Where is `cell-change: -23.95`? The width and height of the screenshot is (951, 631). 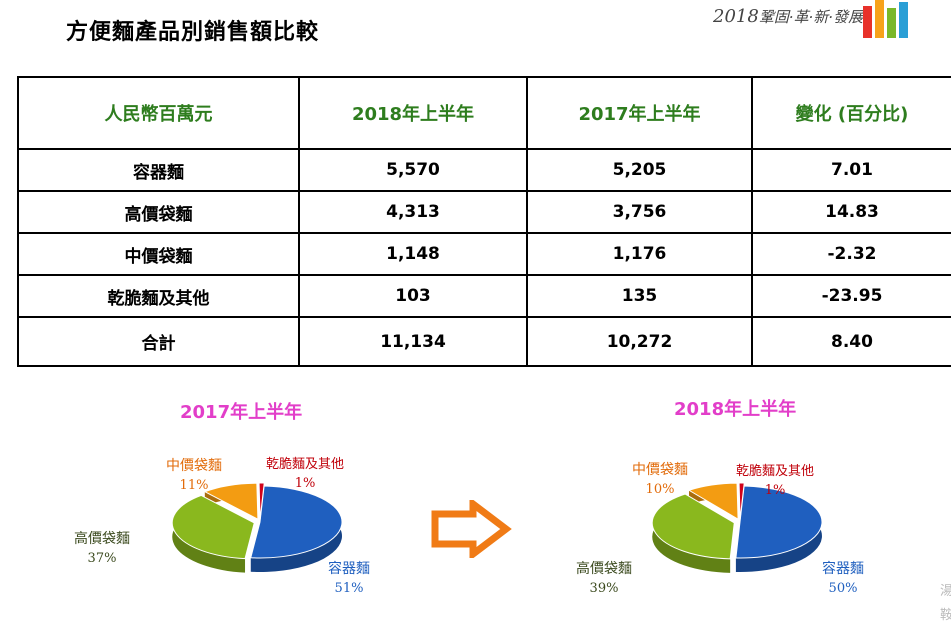
cell-change: -23.95 is located at coordinates (851, 296).